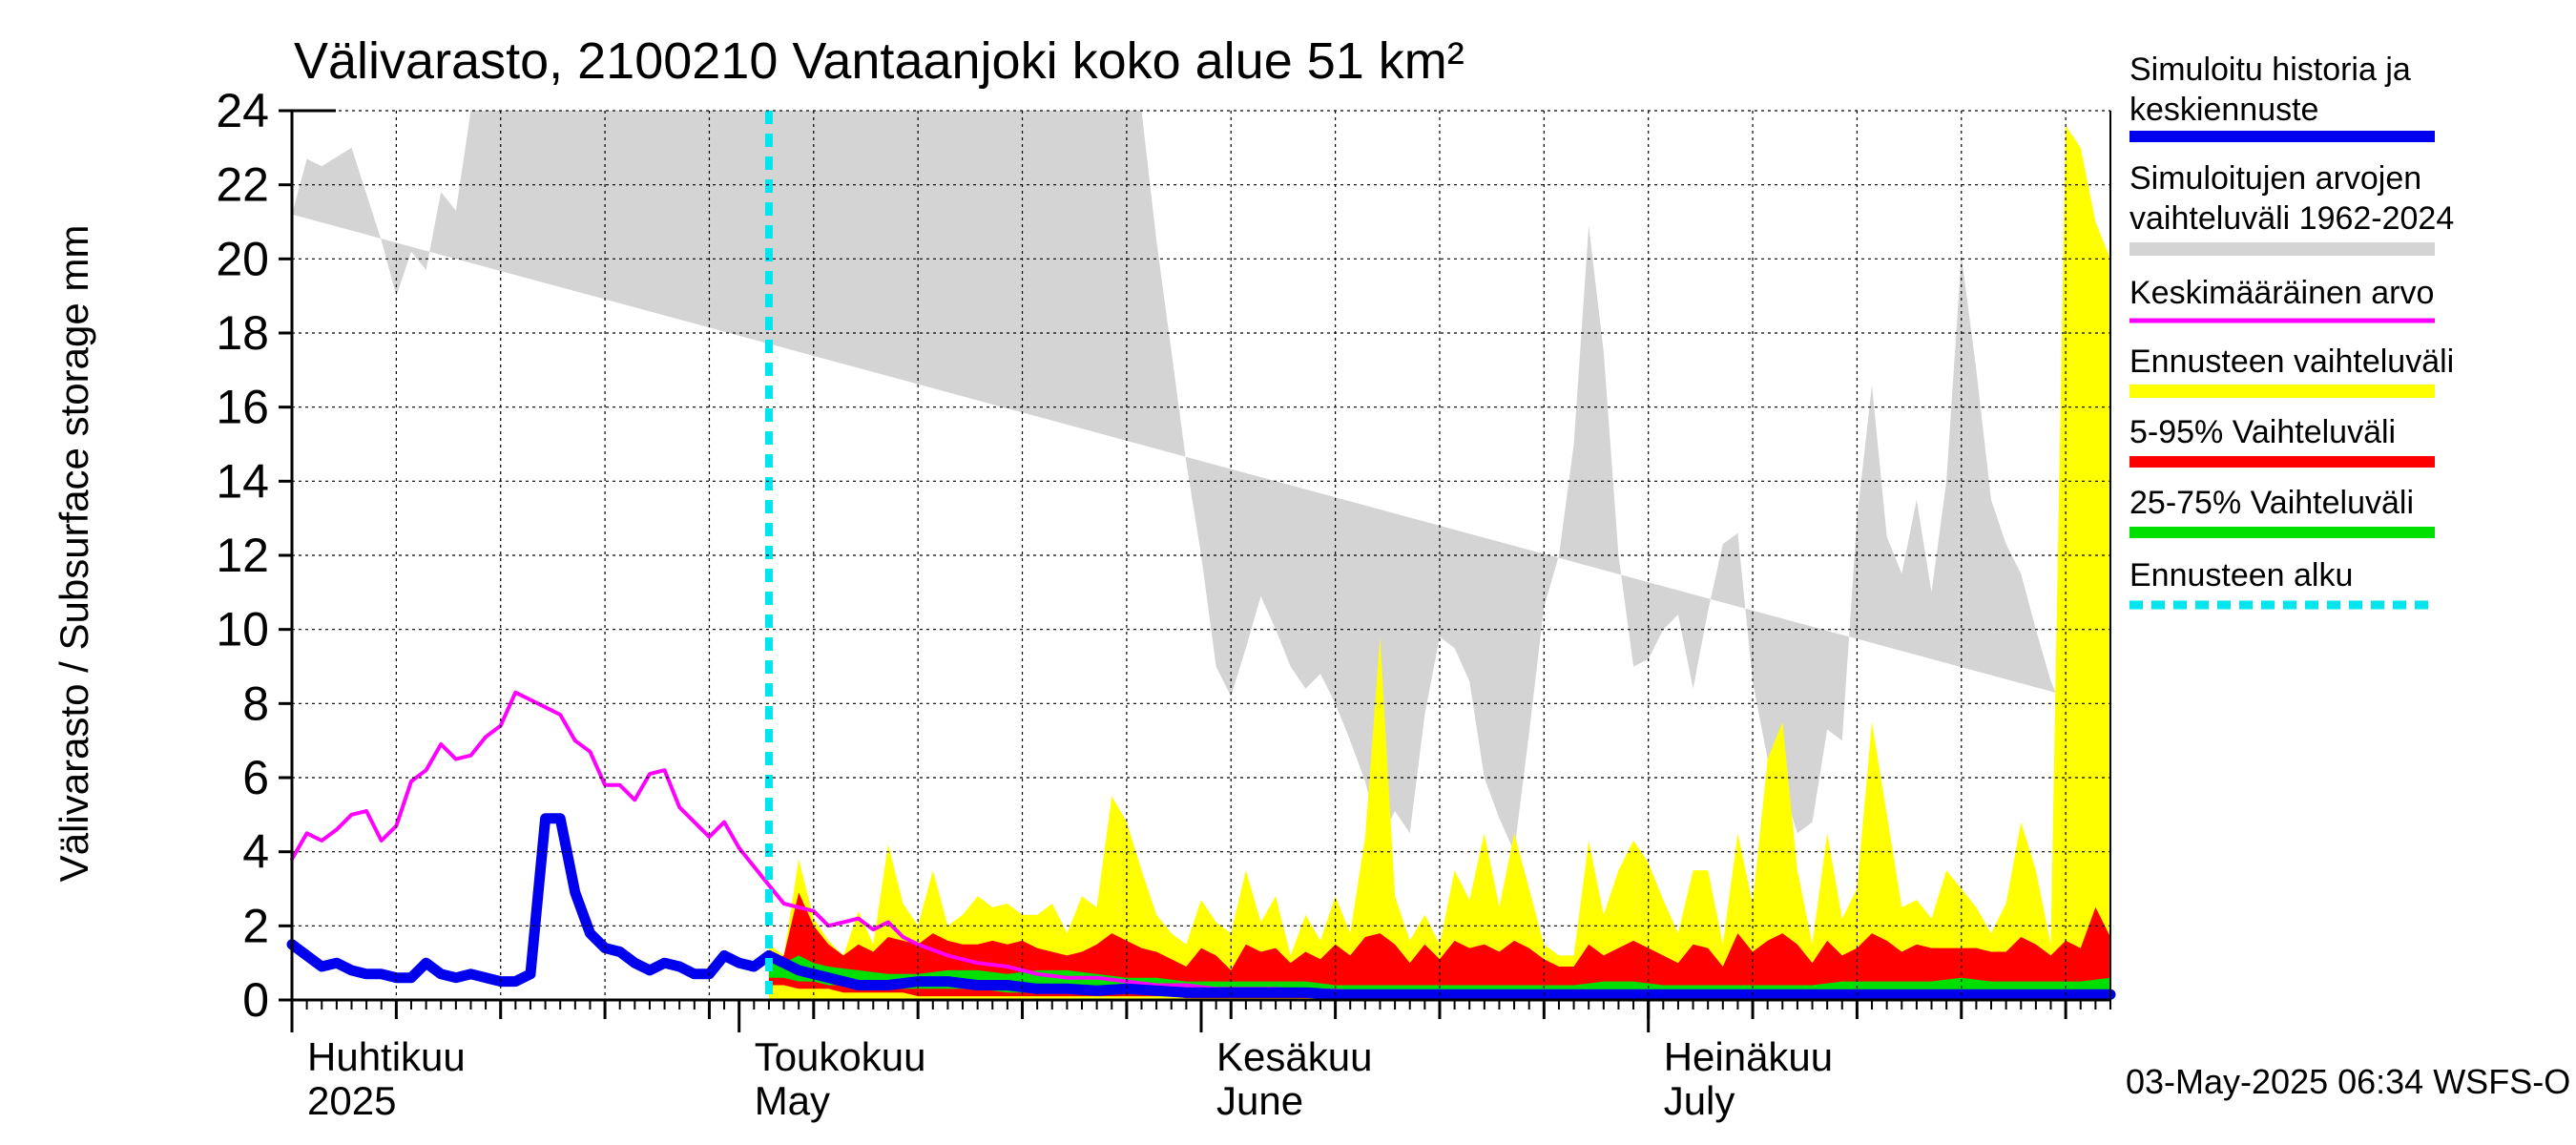  Describe the element at coordinates (255, 852) in the screenshot. I see `y-tick-label: 4` at that location.